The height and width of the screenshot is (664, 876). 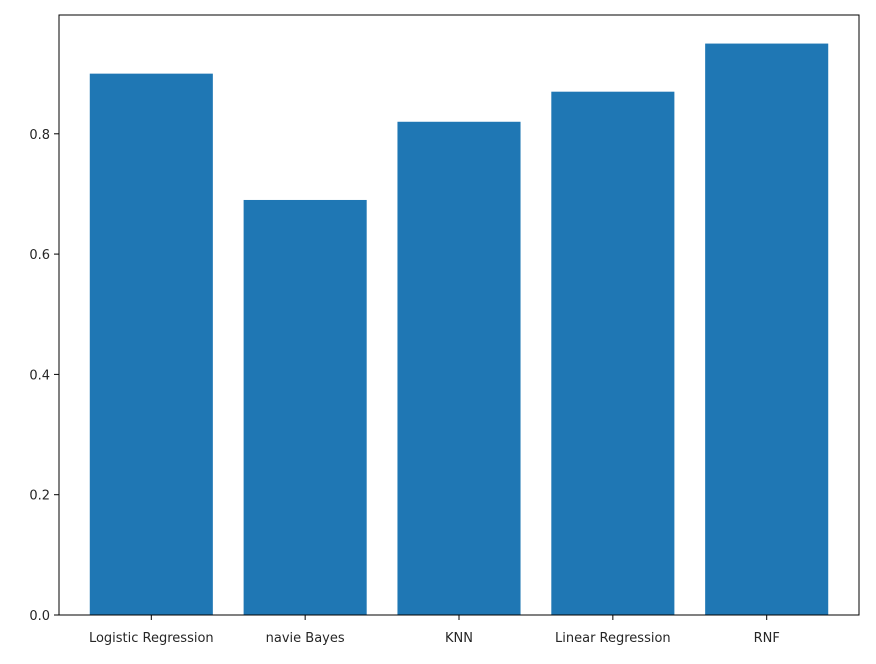 What do you see at coordinates (767, 638) in the screenshot?
I see `x-tick-label: RNF` at bounding box center [767, 638].